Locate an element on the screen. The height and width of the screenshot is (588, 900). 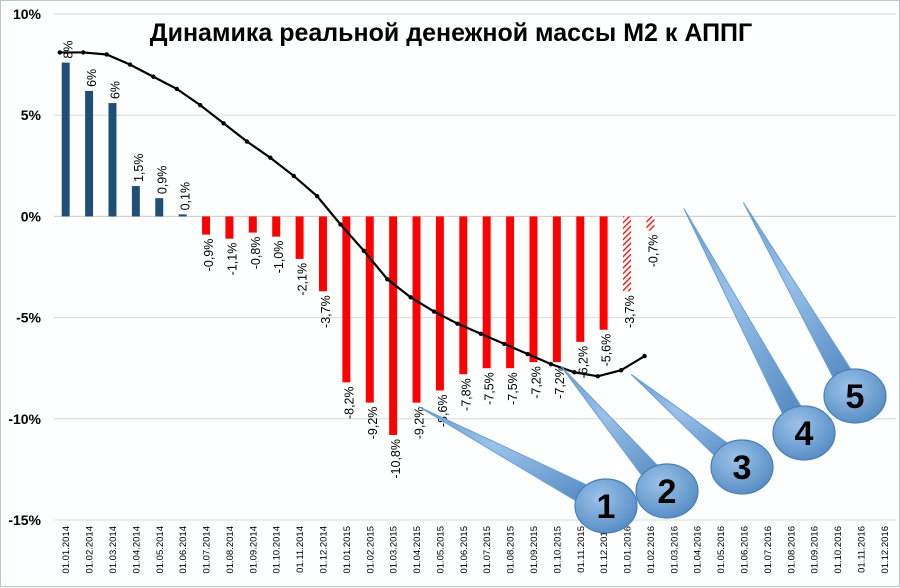
data-label: -10,8% is located at coordinates (396, 459).